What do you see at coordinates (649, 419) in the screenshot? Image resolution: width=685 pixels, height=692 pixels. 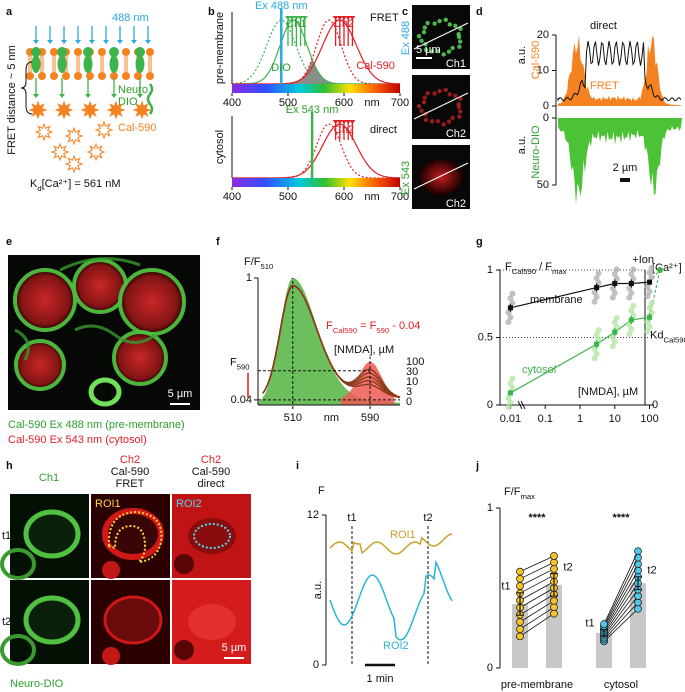 I see `x-tick-label: 100` at bounding box center [649, 419].